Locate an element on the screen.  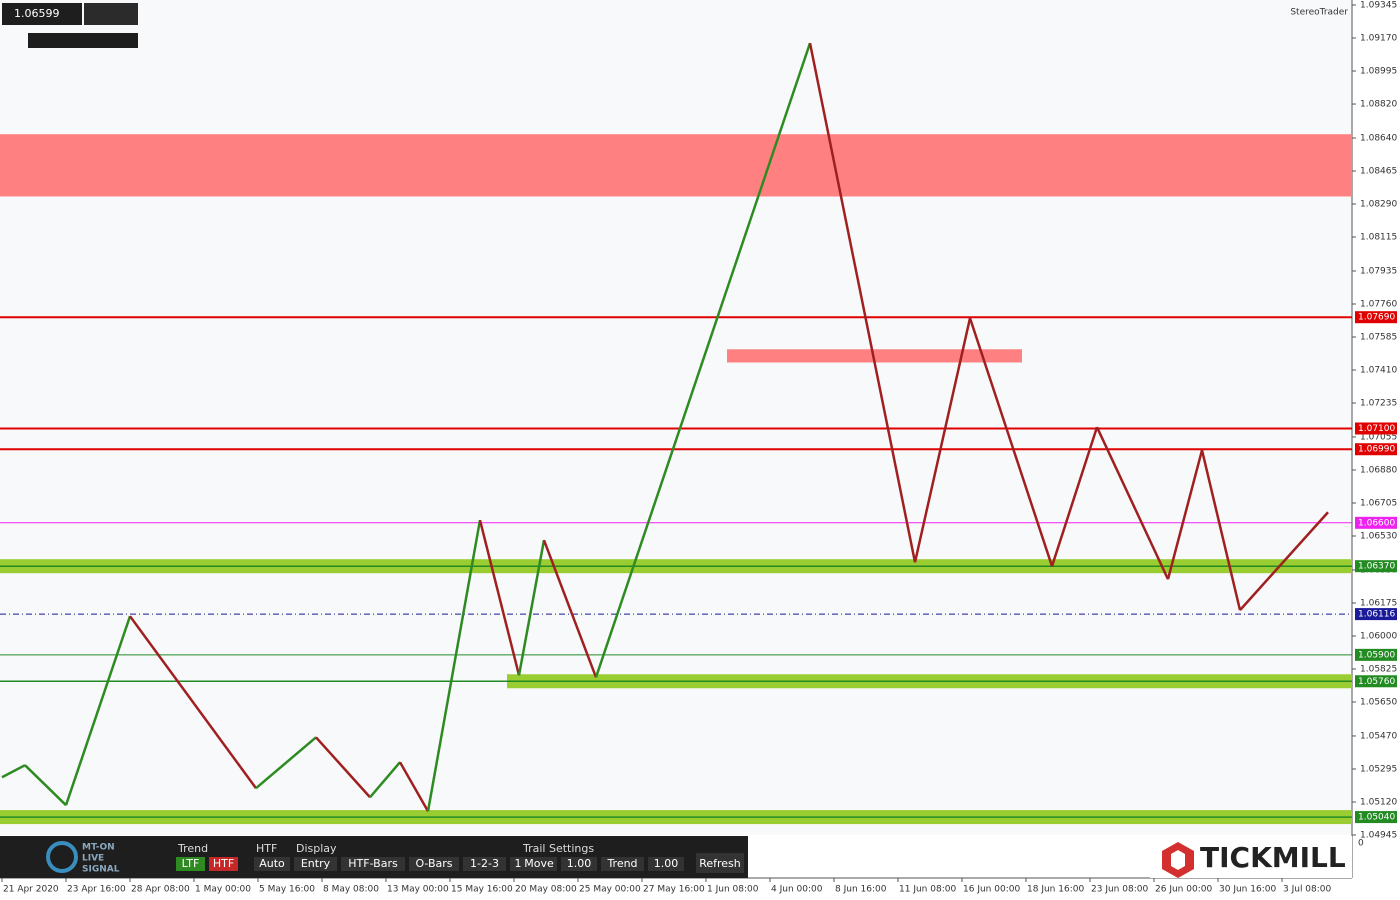
sub-axis-value: 0 is located at coordinates (1361, 844).